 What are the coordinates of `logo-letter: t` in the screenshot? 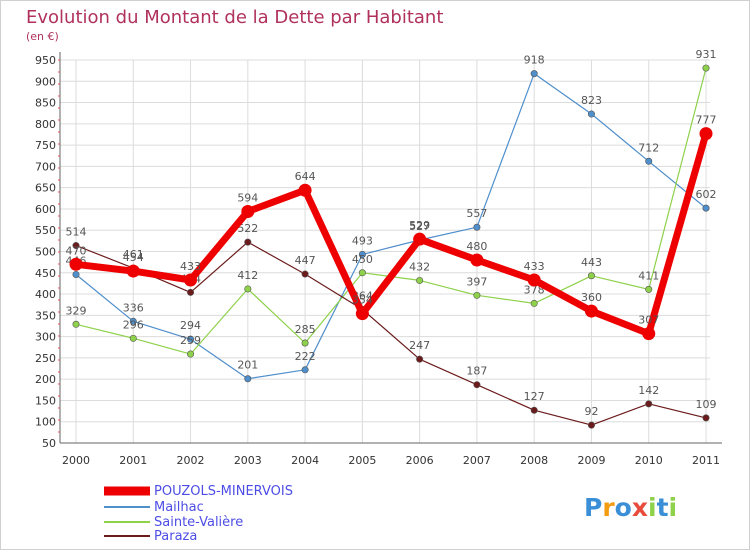 It's located at (663, 507).